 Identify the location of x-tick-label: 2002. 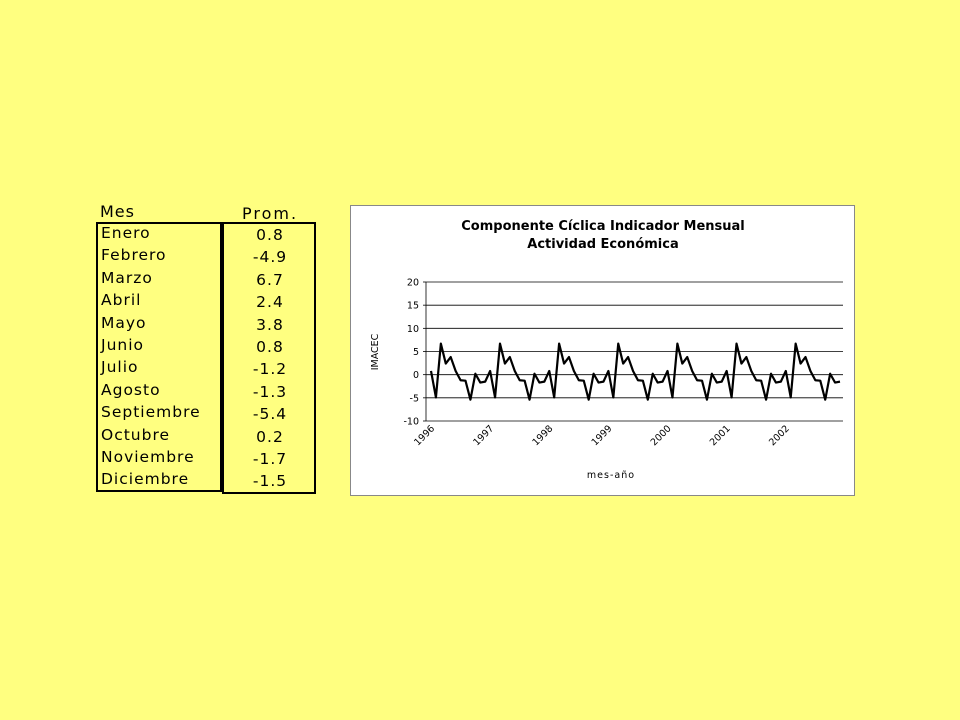
(779, 435).